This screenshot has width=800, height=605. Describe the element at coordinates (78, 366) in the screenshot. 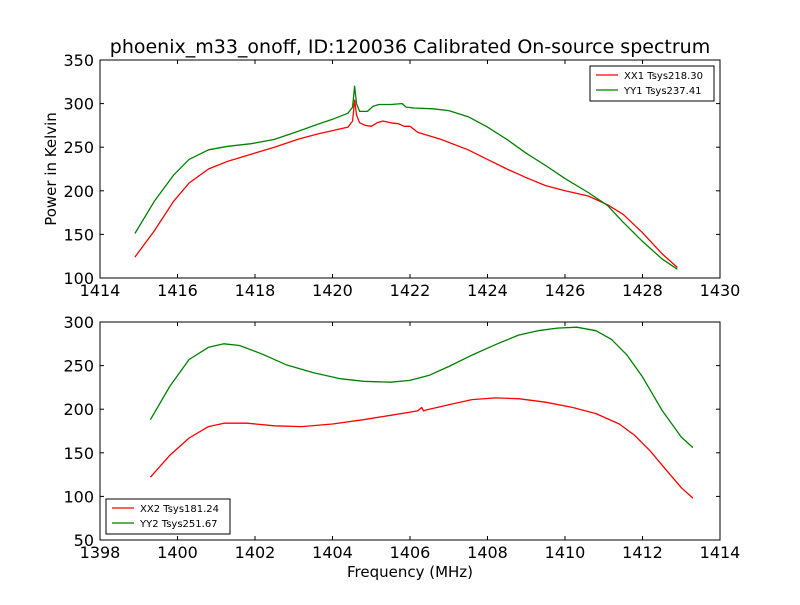

I see `panel2-y-tick-label: 250` at that location.